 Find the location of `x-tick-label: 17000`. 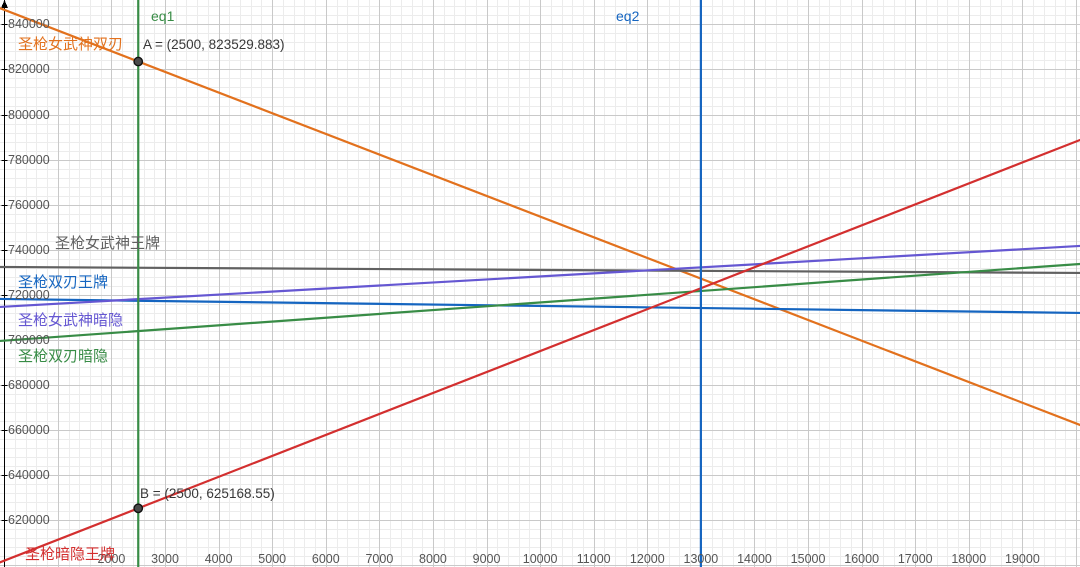

x-tick-label: 17000 is located at coordinates (915, 559).